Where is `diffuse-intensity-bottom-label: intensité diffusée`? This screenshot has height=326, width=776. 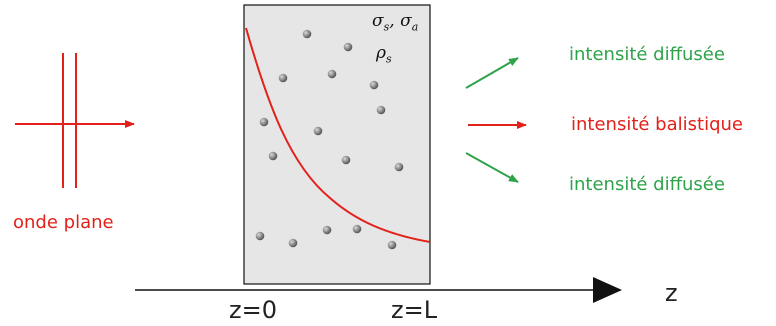
diffuse-intensity-bottom-label: intensité diffusée is located at coordinates (647, 184).